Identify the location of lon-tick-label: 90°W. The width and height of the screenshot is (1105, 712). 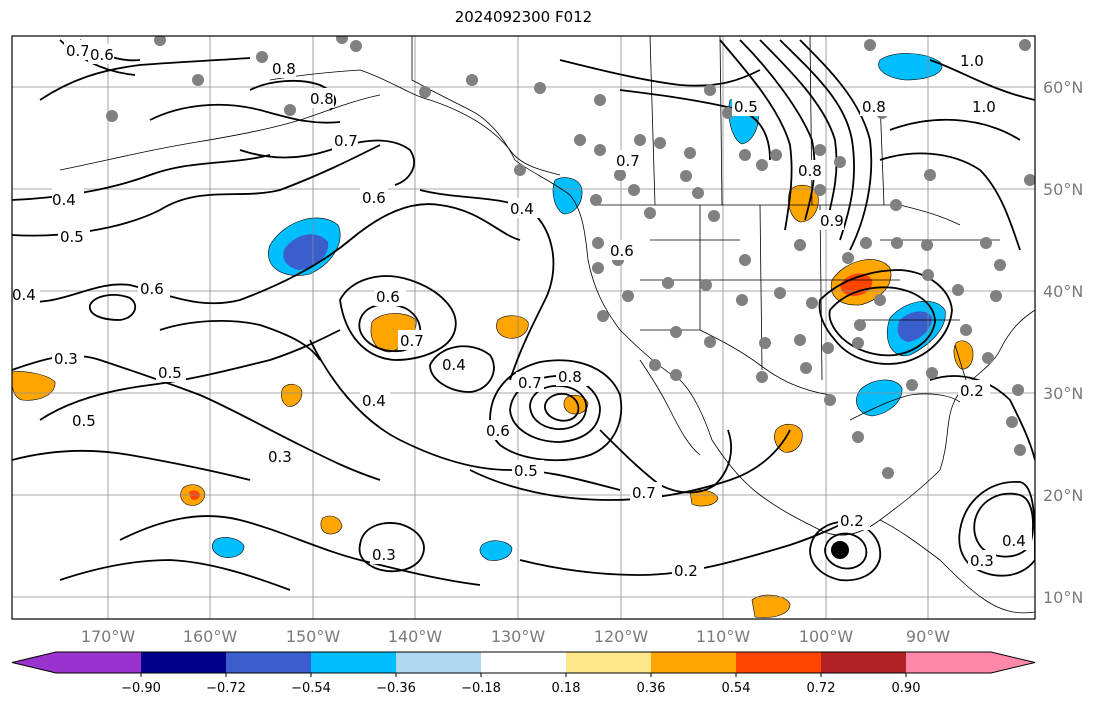
(928, 636).